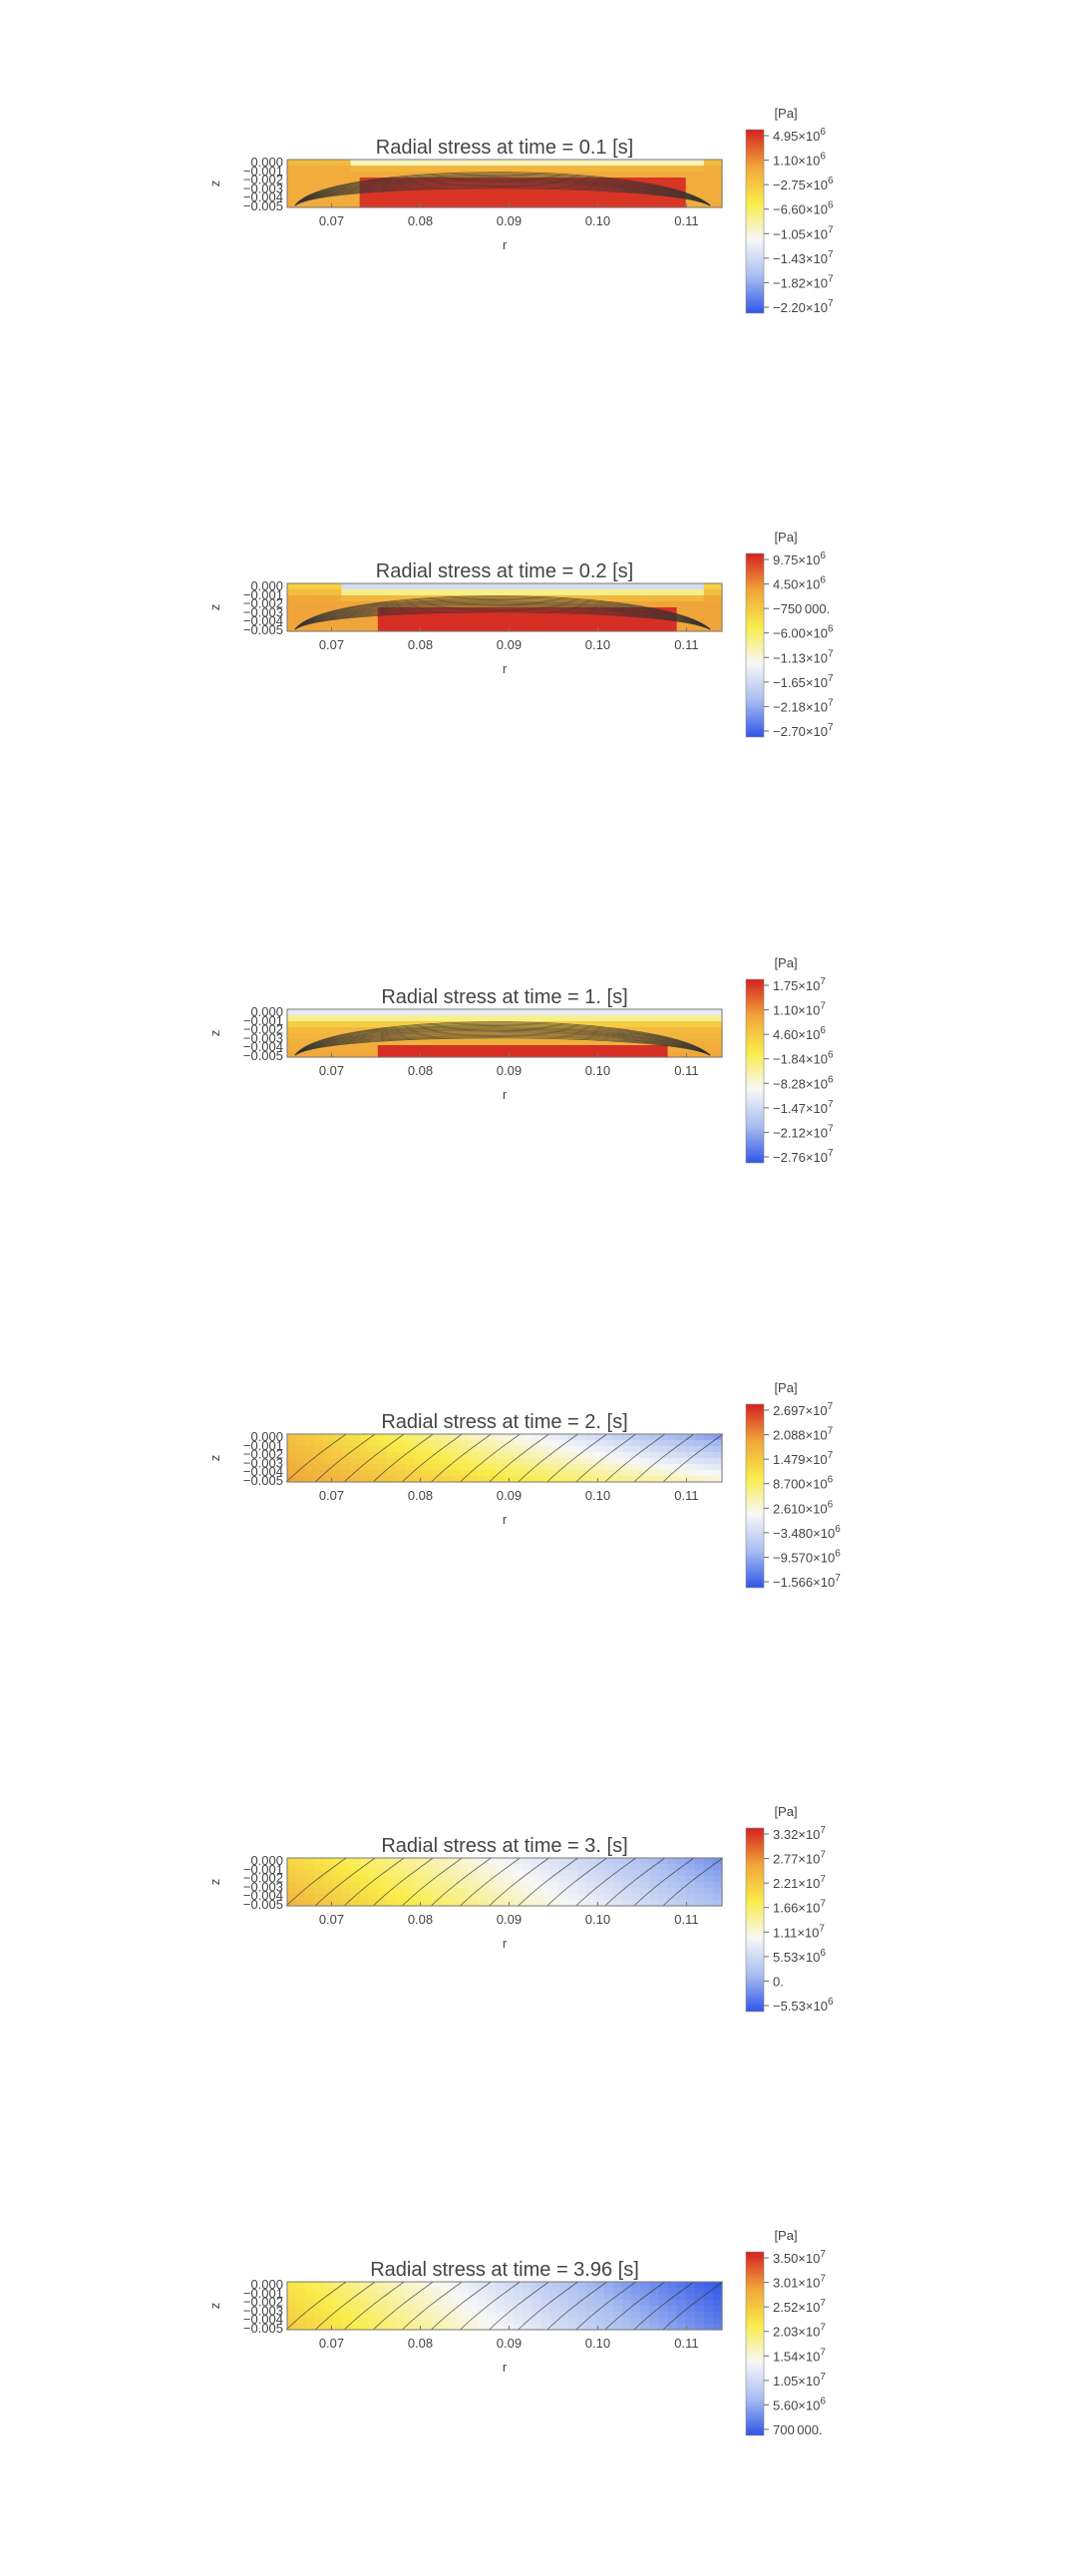 Image resolution: width=1074 pixels, height=2576 pixels. What do you see at coordinates (263, 180) in the screenshot?
I see `y-tick-label: −0.002` at bounding box center [263, 180].